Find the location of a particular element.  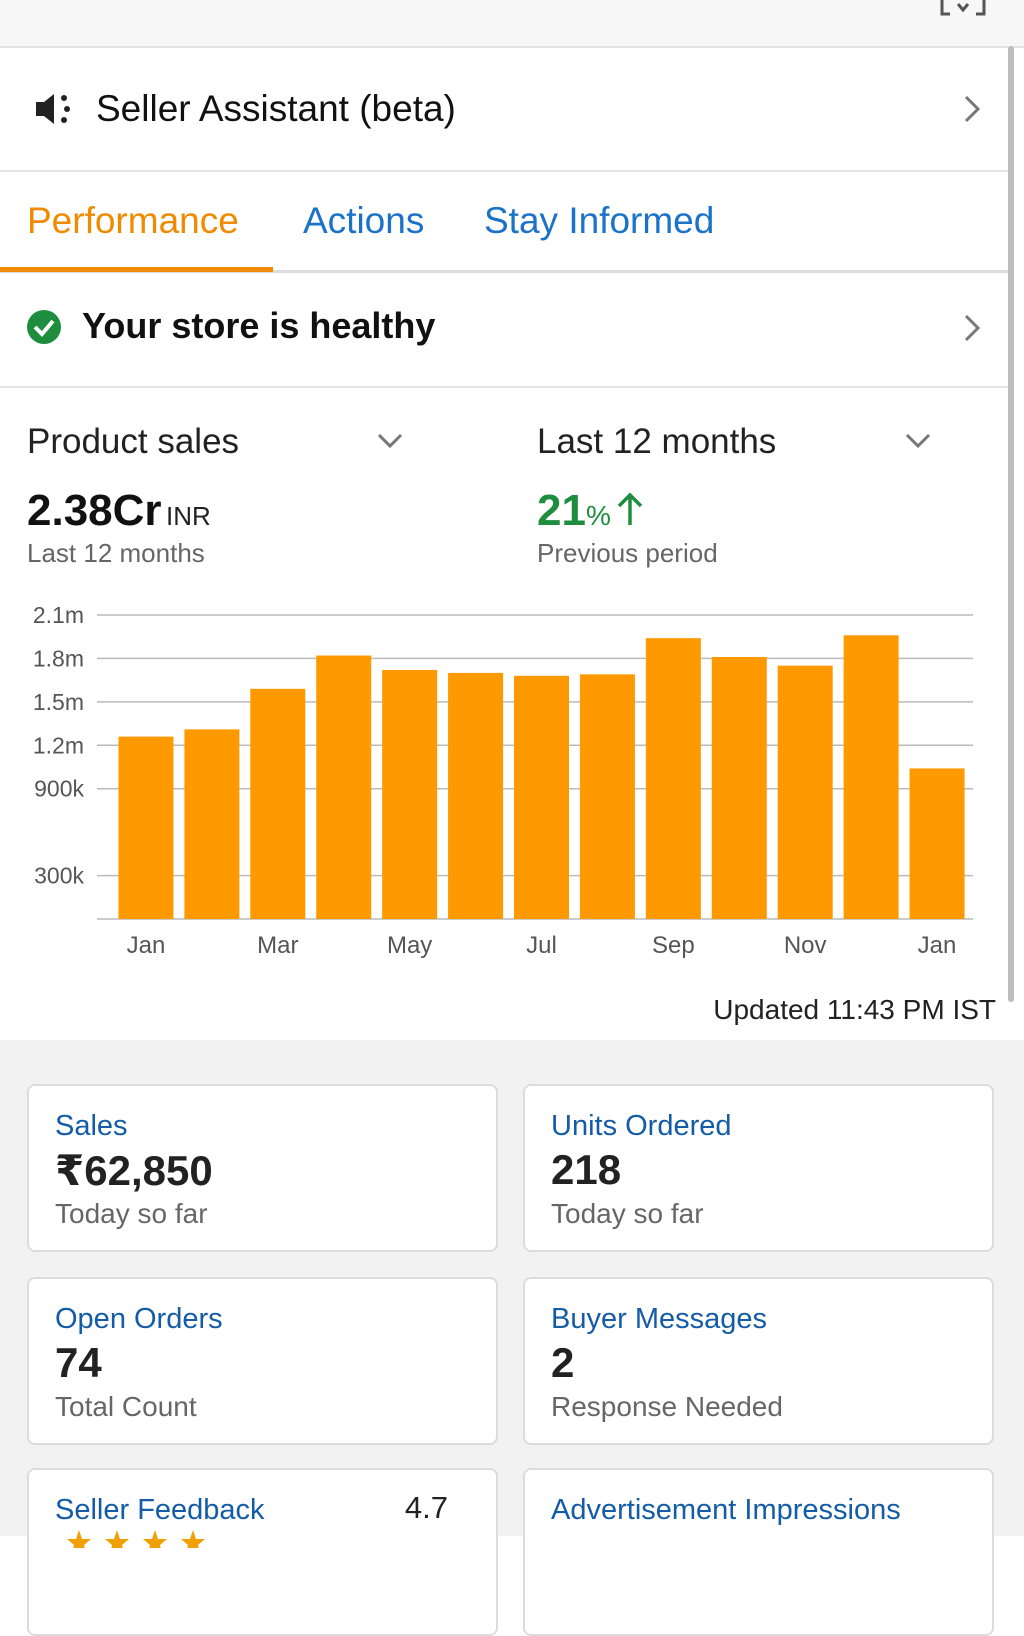

card-value: 74 is located at coordinates (78, 1362).